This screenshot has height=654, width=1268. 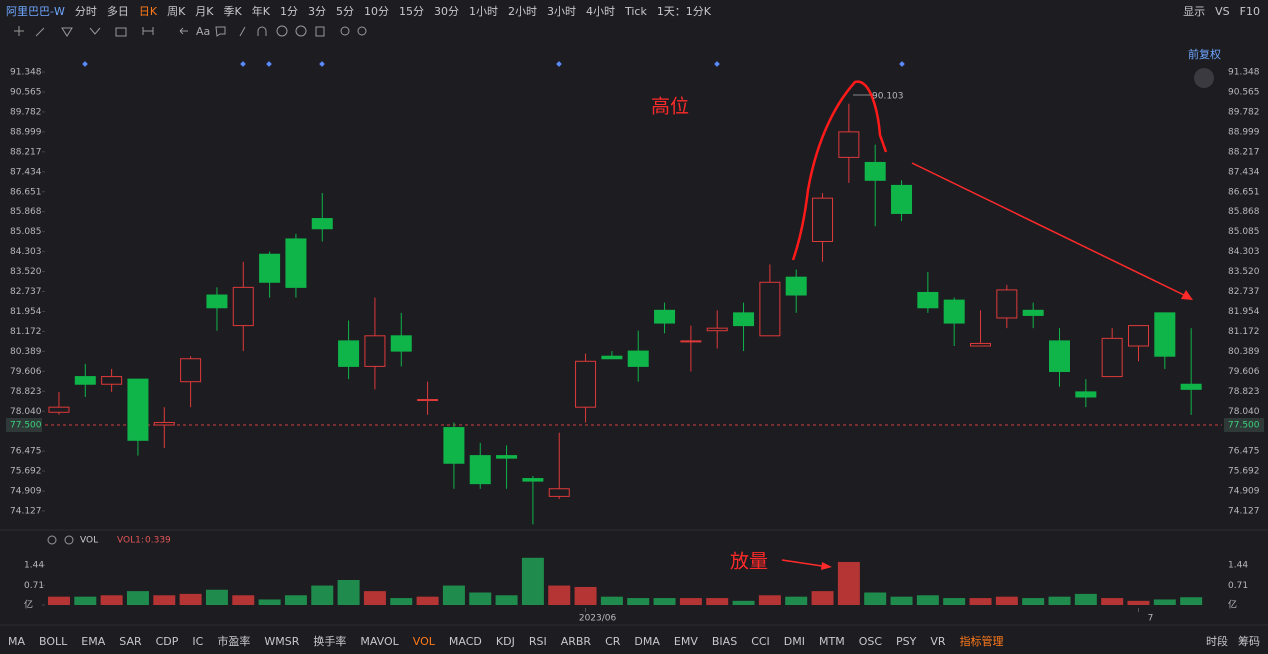 What do you see at coordinates (647, 641) in the screenshot?
I see `indicator-tab: DMA` at bounding box center [647, 641].